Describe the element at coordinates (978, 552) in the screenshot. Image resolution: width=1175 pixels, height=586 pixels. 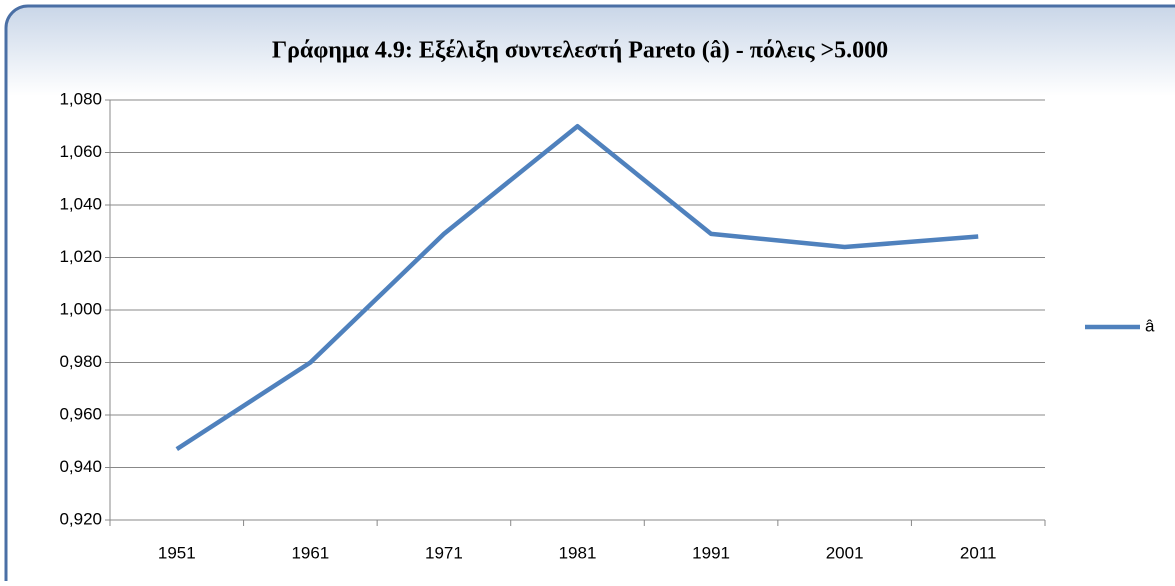
I see `x-tick-label: 2011` at that location.